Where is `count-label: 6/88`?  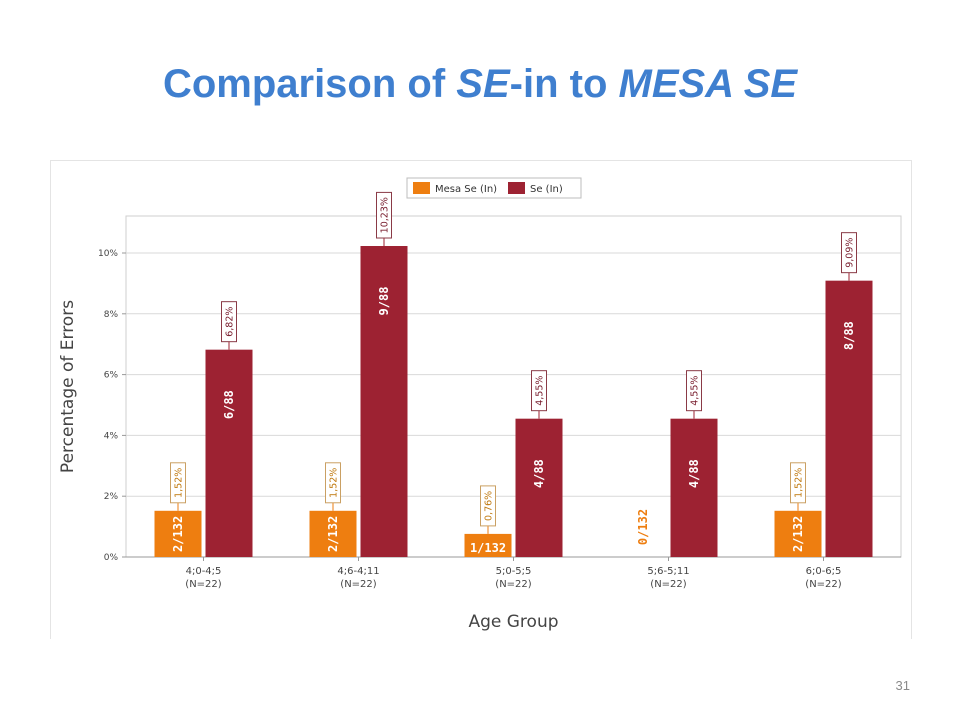 count-label: 6/88 is located at coordinates (229, 404).